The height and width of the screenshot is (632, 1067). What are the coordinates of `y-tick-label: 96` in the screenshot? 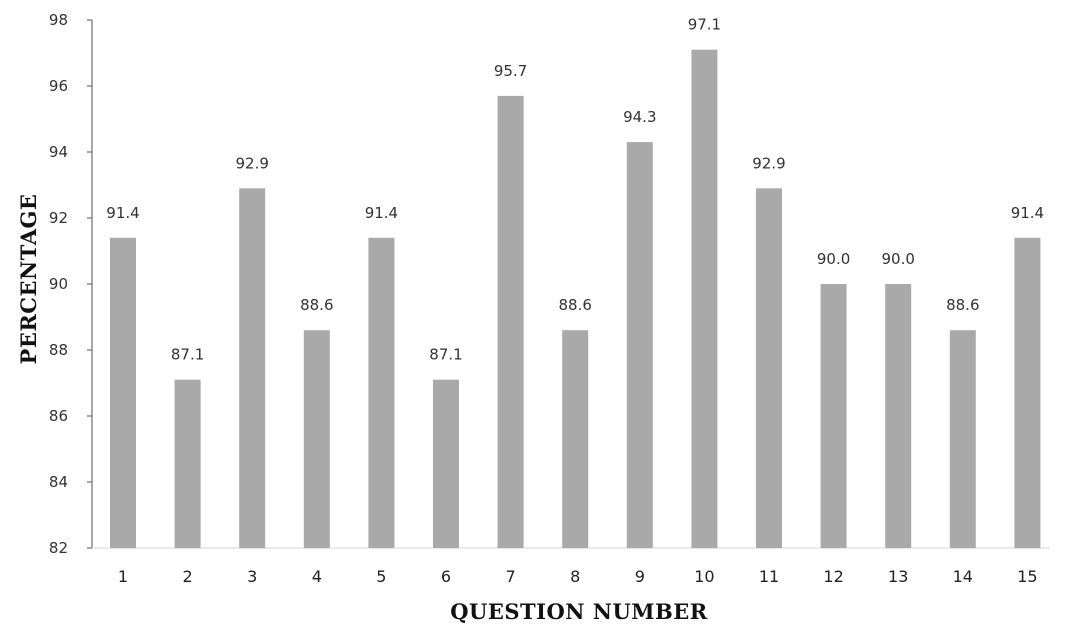 It's located at (58, 86).